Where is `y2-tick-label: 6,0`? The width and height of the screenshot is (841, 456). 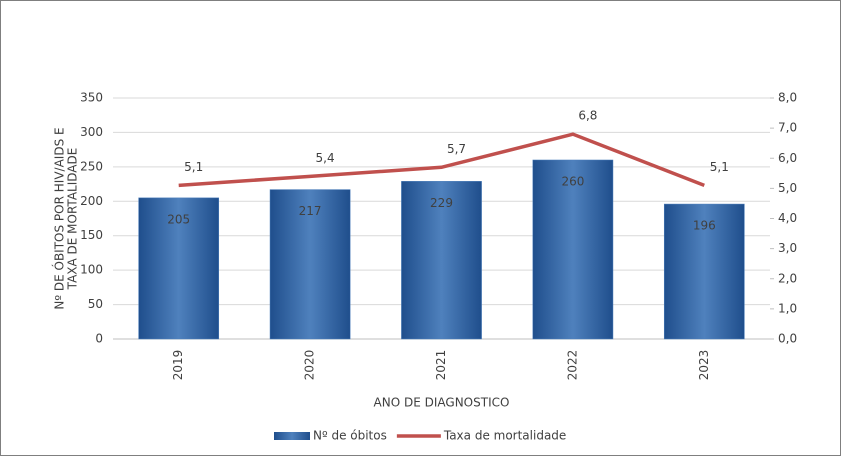
y2-tick-label: 6,0 is located at coordinates (787, 158).